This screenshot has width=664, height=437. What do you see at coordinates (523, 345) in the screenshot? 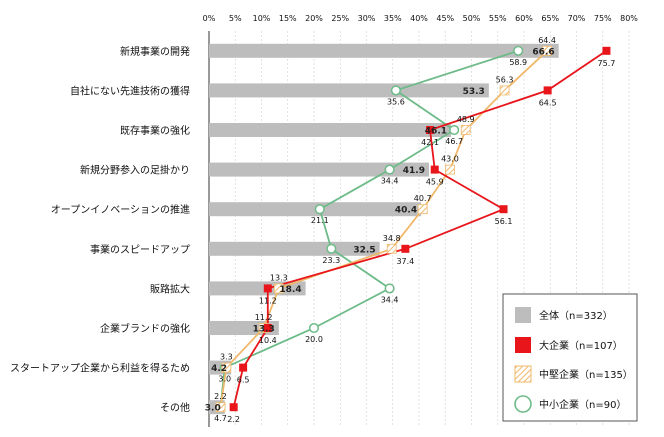
I see `legend-large-swatch` at bounding box center [523, 345].